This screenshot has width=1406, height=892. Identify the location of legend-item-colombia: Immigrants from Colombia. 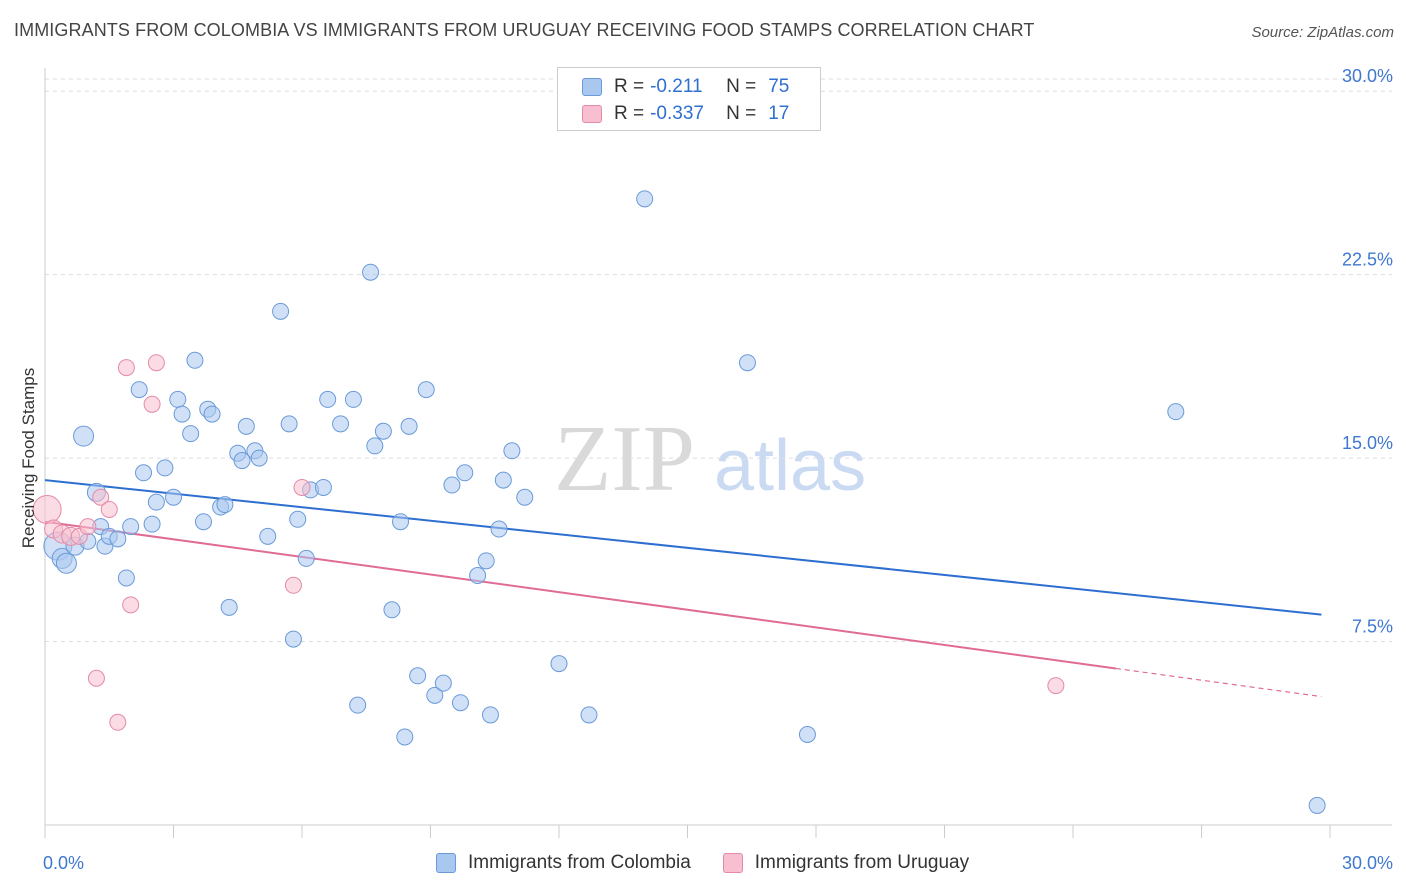
(563, 863).